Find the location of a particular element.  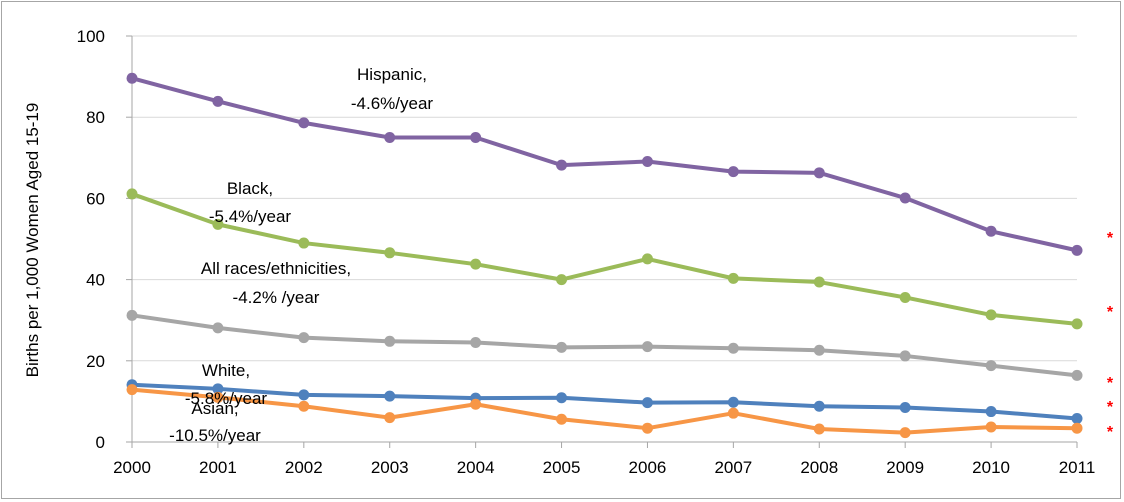

x-tick-label: 2001 is located at coordinates (218, 467).